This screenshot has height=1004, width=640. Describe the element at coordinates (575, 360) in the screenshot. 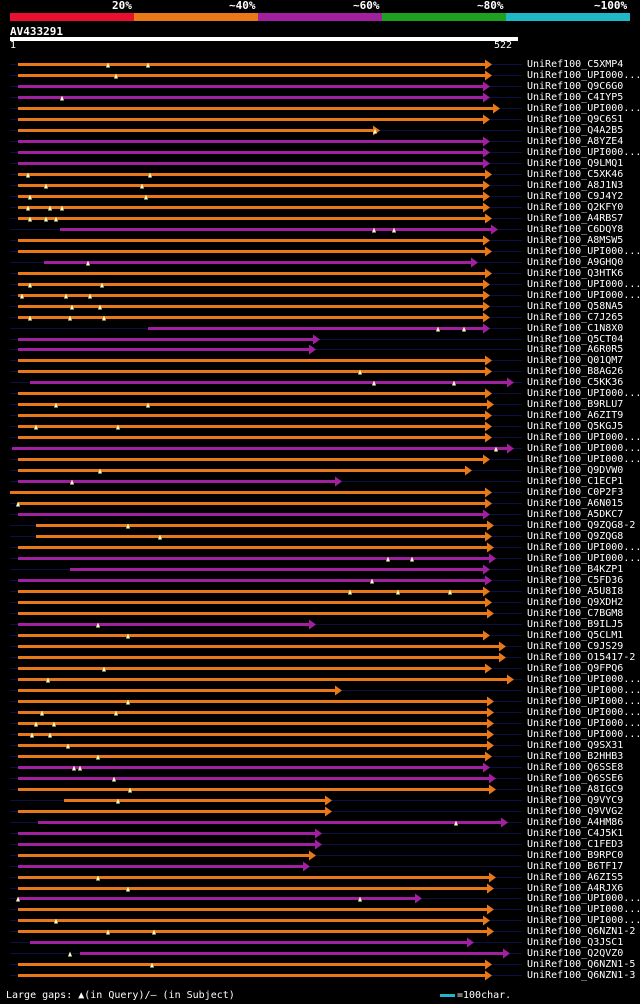

I see `hit-label: UniRef100_Q01QM7` at that location.